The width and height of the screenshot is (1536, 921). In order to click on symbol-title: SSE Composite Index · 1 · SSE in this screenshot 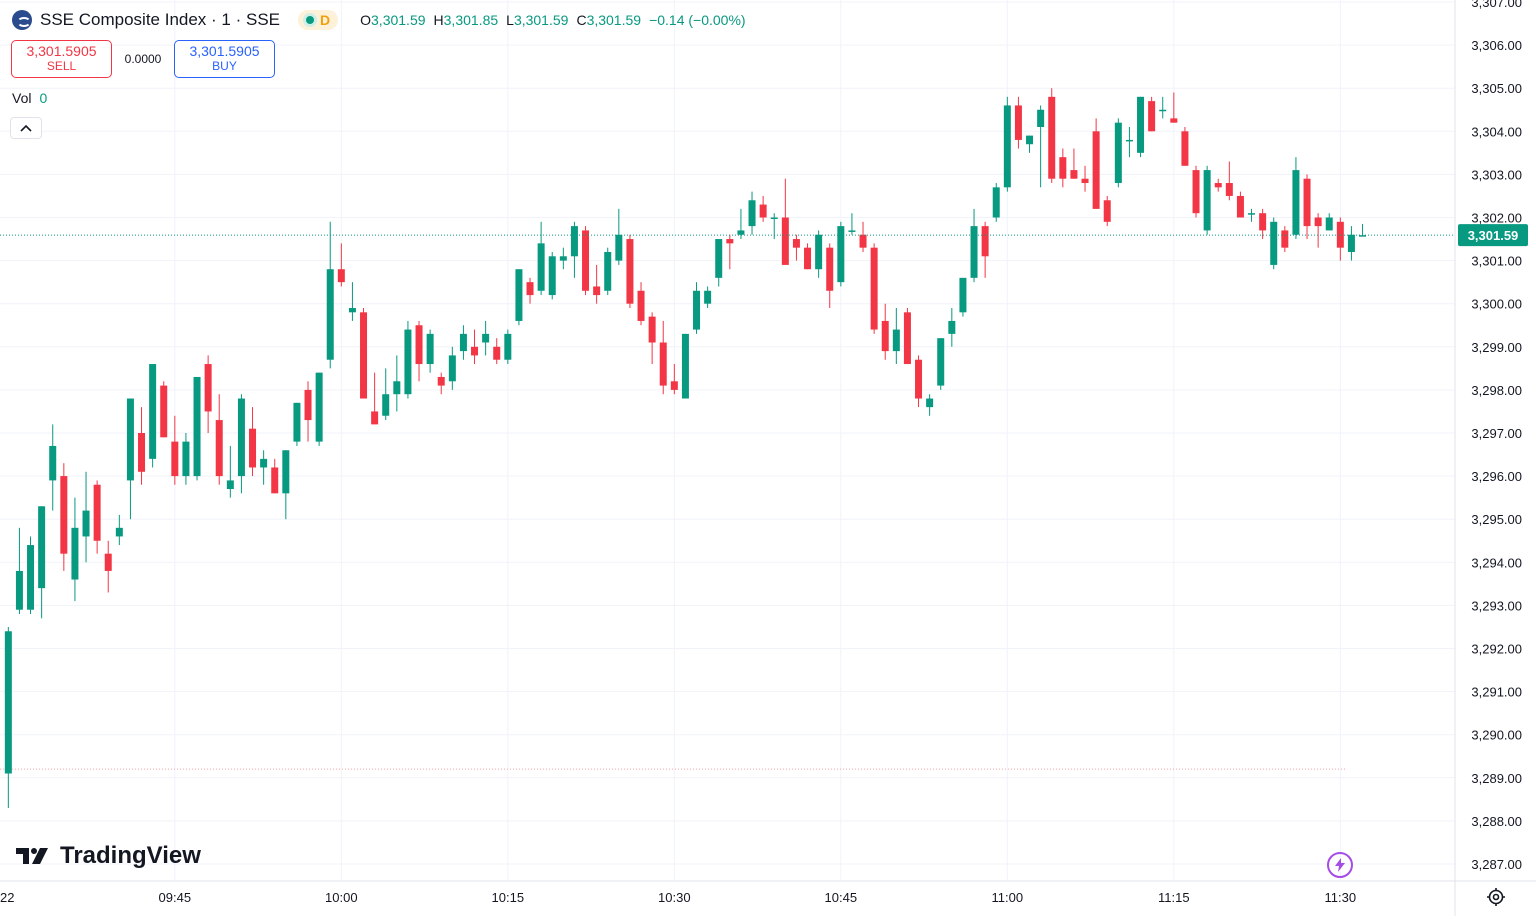, I will do `click(160, 19)`.